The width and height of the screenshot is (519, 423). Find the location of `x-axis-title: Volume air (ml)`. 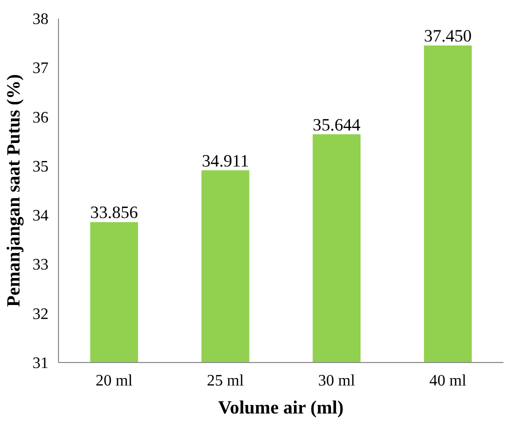

x-axis-title: Volume air (ml) is located at coordinates (281, 408).